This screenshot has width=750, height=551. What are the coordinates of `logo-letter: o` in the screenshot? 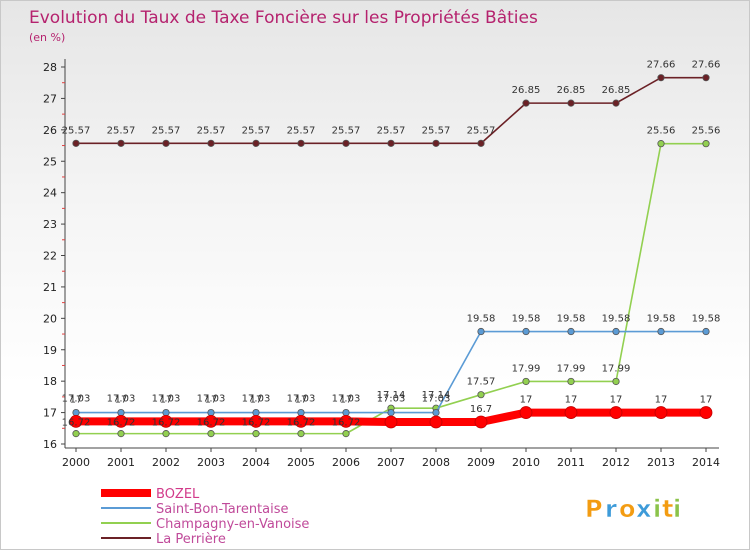 It's located at (627, 509).